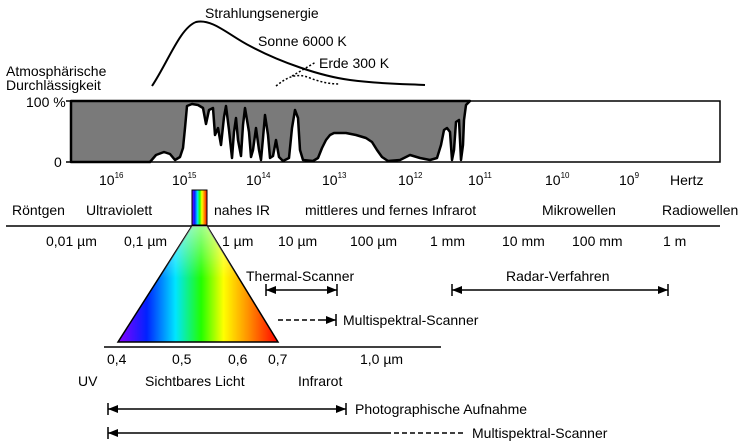  I want to click on visible-spectrum-strip, so click(199, 207).